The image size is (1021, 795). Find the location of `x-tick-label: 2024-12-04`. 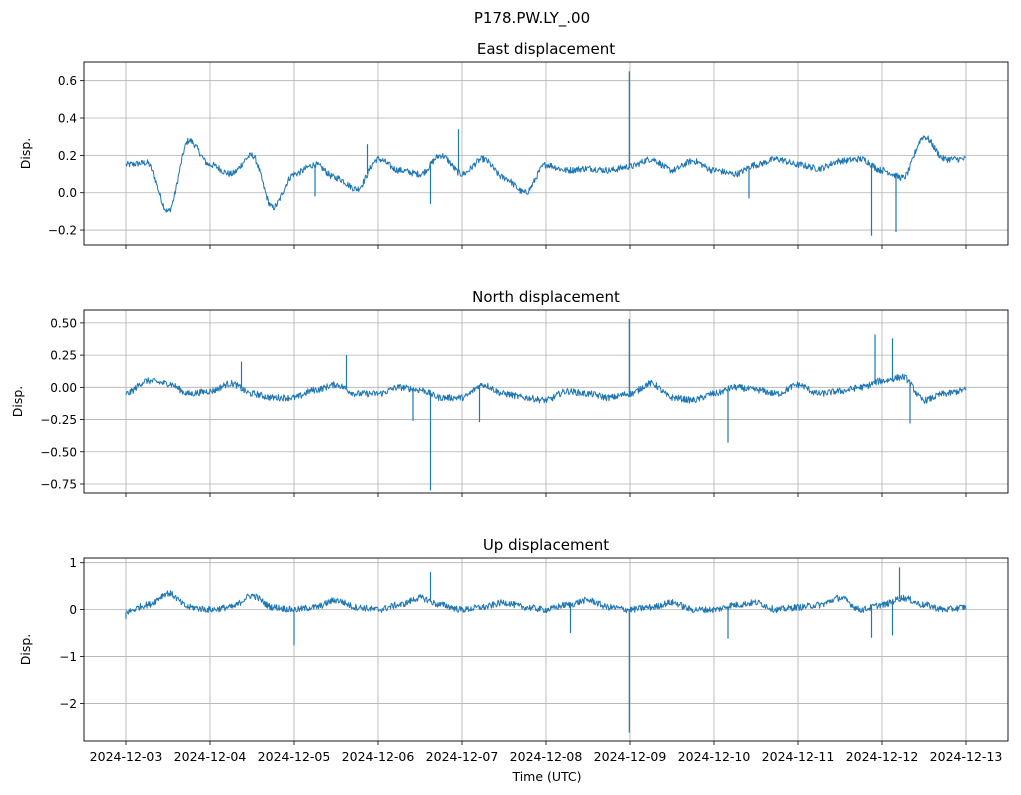

x-tick-label: 2024-12-04 is located at coordinates (210, 756).